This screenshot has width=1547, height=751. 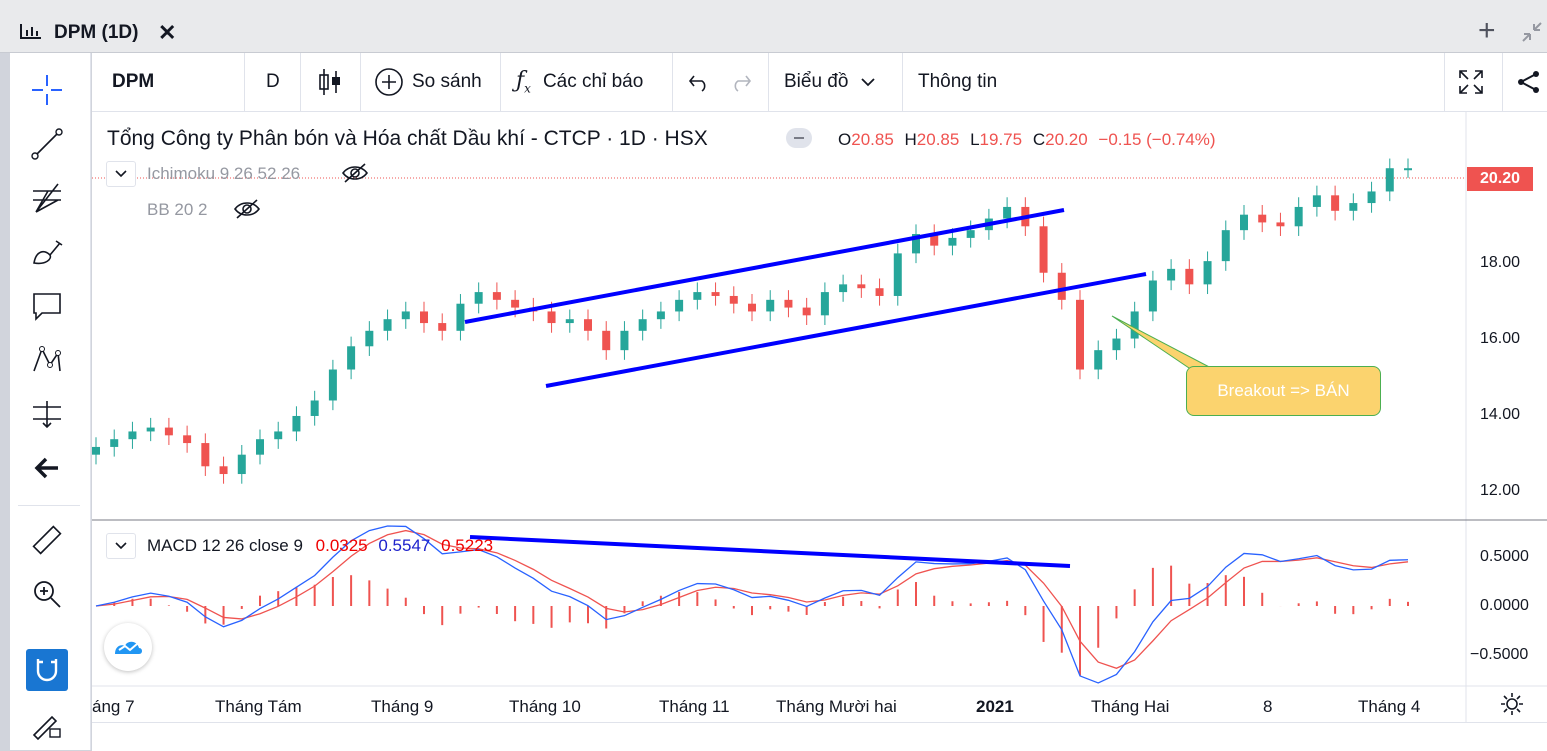 What do you see at coordinates (1500, 179) in the screenshot?
I see `last-price-badge: 20.20` at bounding box center [1500, 179].